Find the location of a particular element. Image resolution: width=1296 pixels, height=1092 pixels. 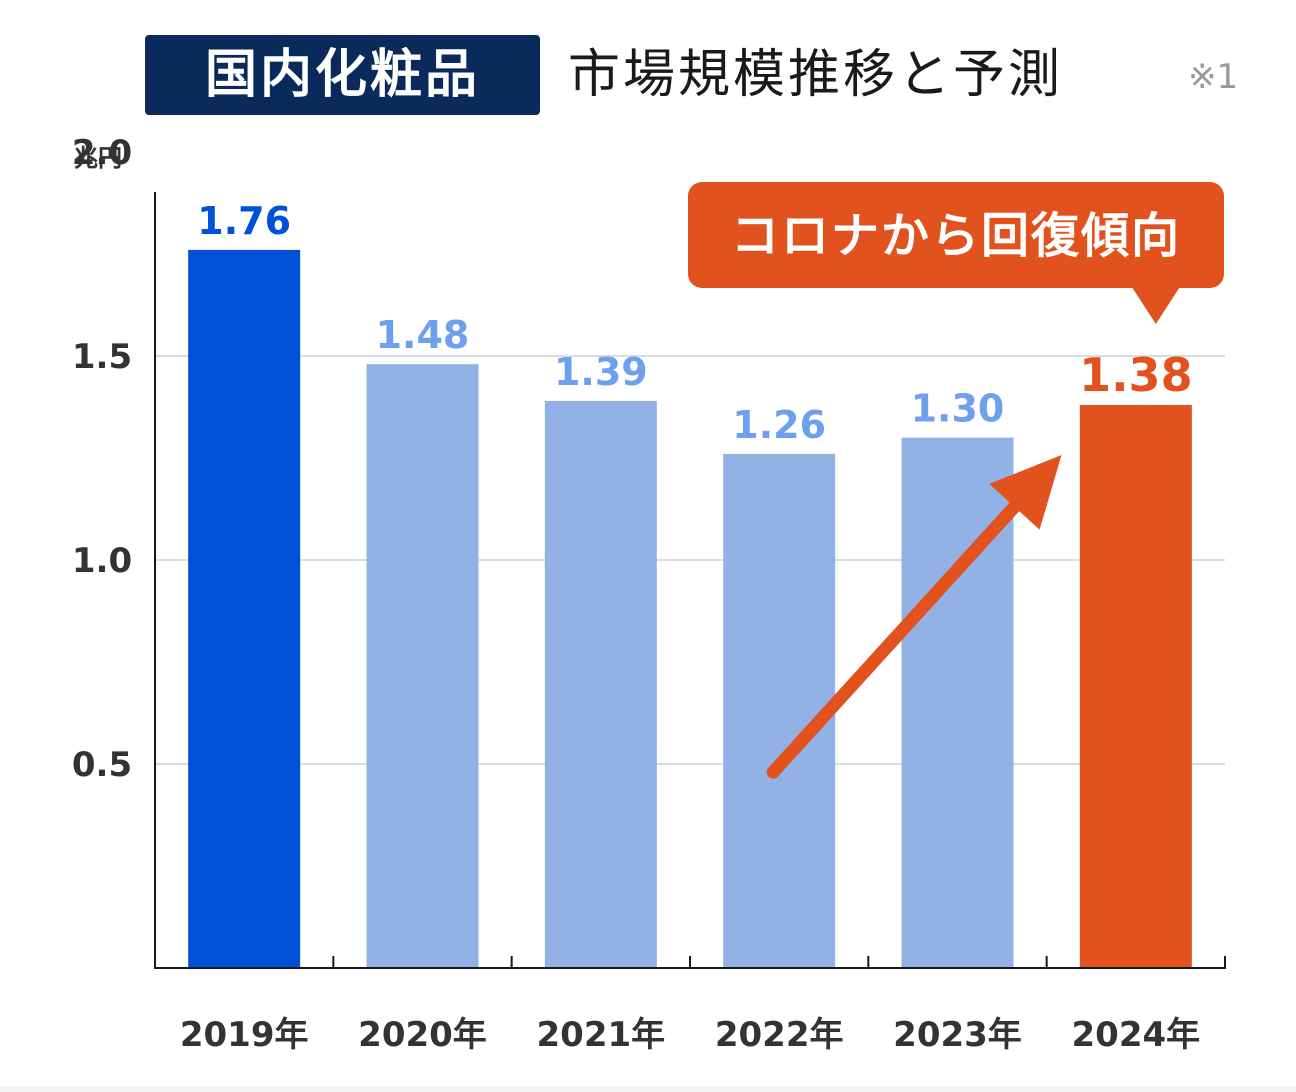

data-label: 1.30 is located at coordinates (958, 409).